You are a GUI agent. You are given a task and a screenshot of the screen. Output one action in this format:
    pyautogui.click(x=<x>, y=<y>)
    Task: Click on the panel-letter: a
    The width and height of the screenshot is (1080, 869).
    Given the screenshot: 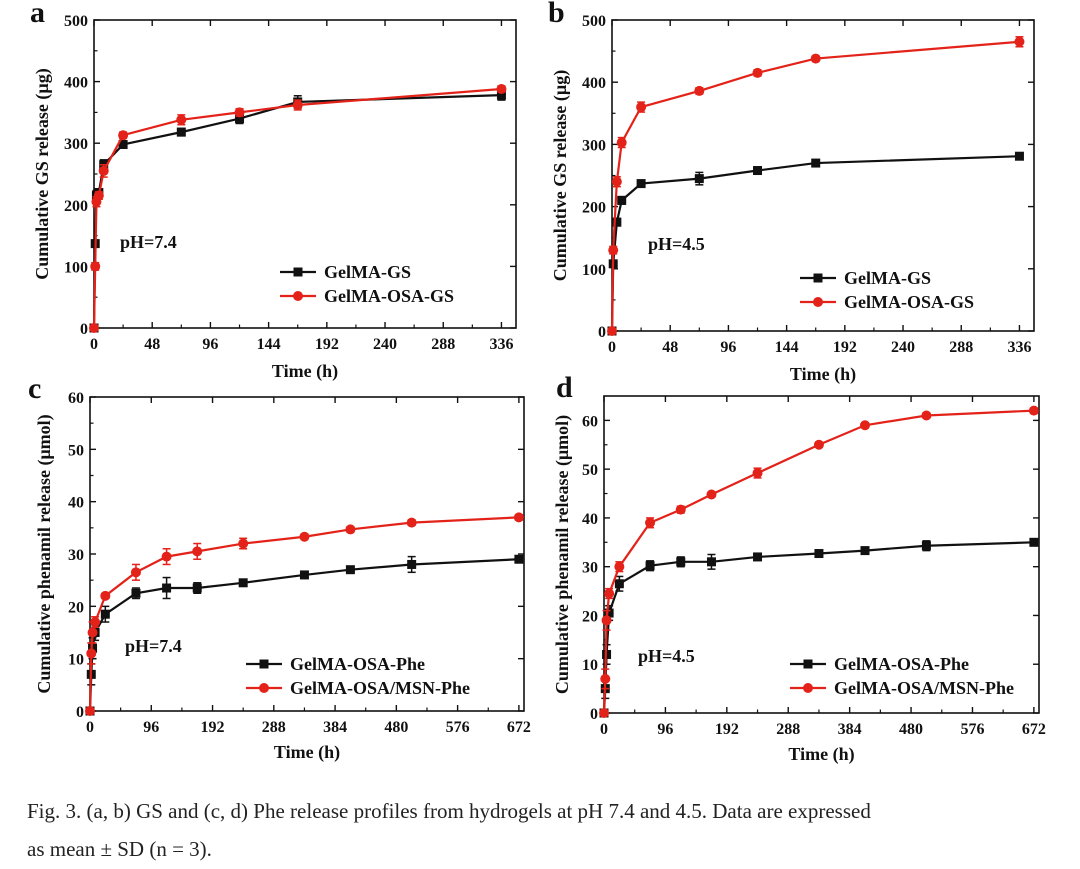 What is the action you would take?
    pyautogui.click(x=37, y=14)
    